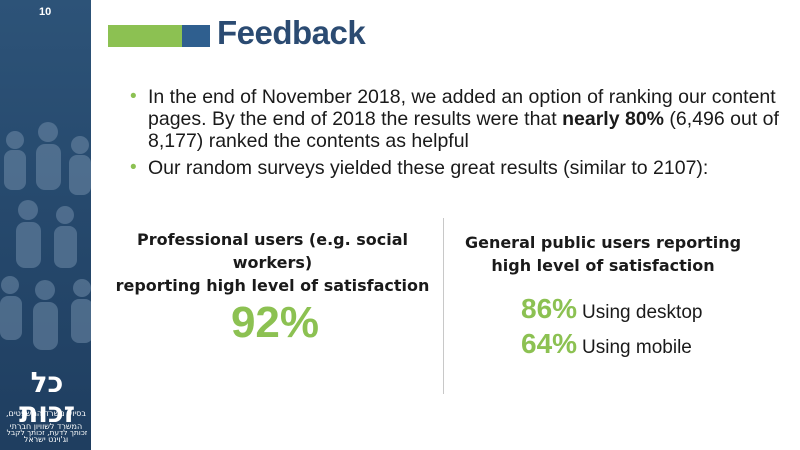 The width and height of the screenshot is (800, 450). What do you see at coordinates (637, 347) in the screenshot?
I see `mobile-label: Using mobile` at bounding box center [637, 347].